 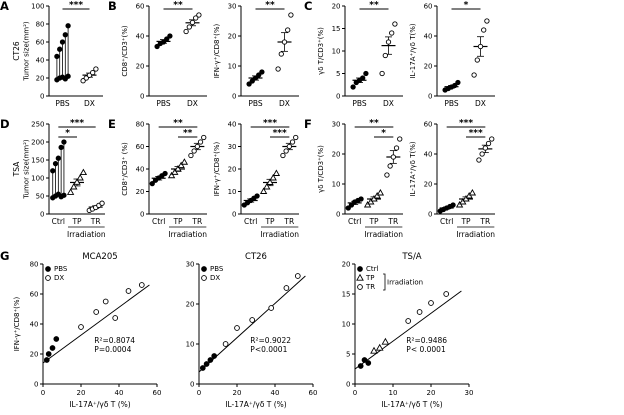 I want to click on panel-g-label: G, so click(x=5, y=256).